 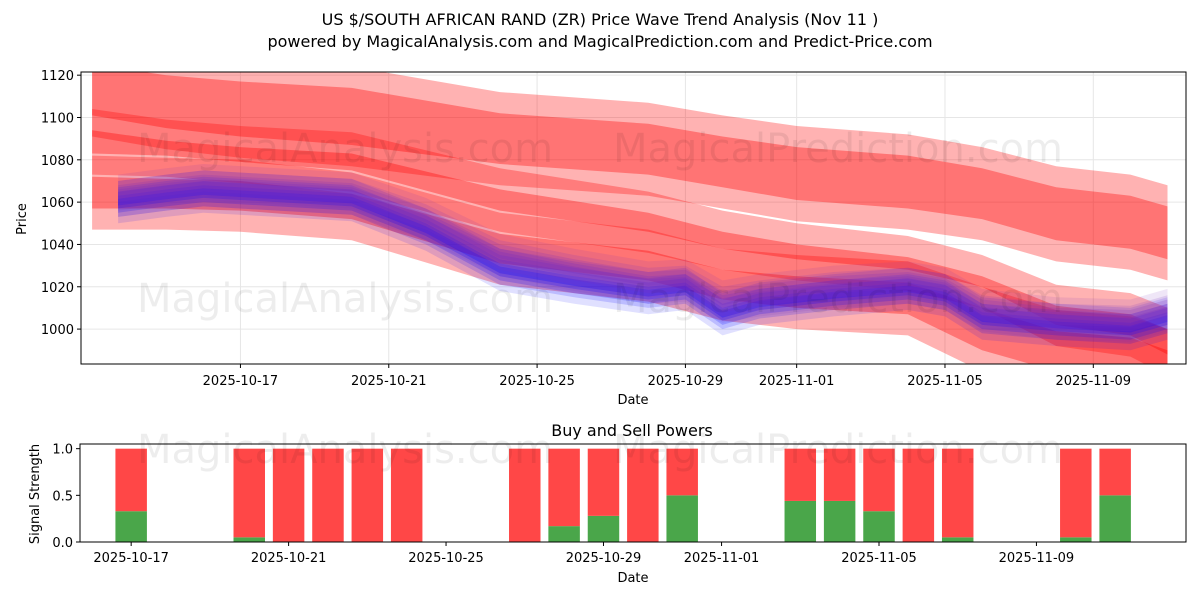 What do you see at coordinates (57, 288) in the screenshot?
I see `price-y-tick-label: 1020` at bounding box center [57, 288].